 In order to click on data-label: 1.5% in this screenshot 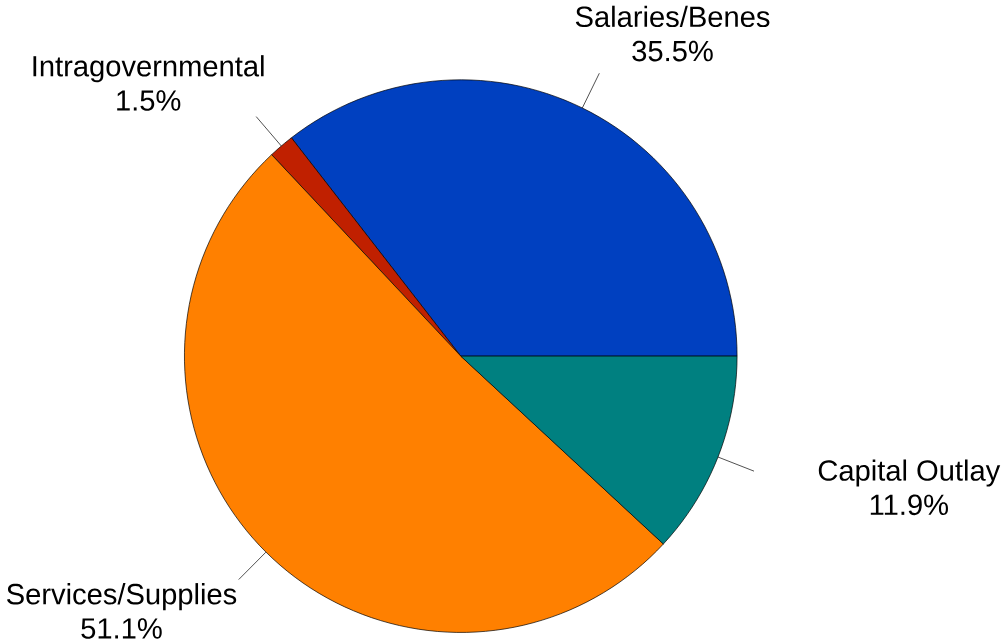, I will do `click(149, 100)`.